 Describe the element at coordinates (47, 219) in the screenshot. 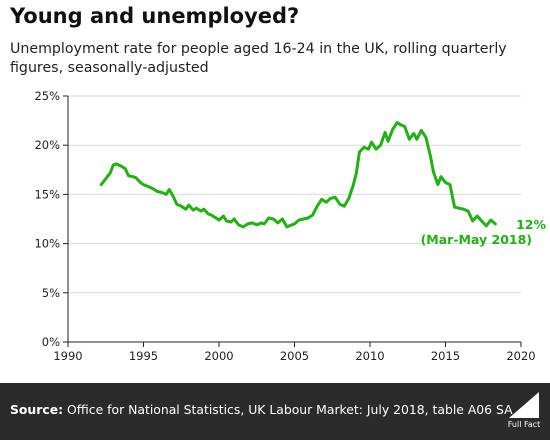

I see `y-tick-labels: 0% 5% 10% 15% 20% 25%` at that location.